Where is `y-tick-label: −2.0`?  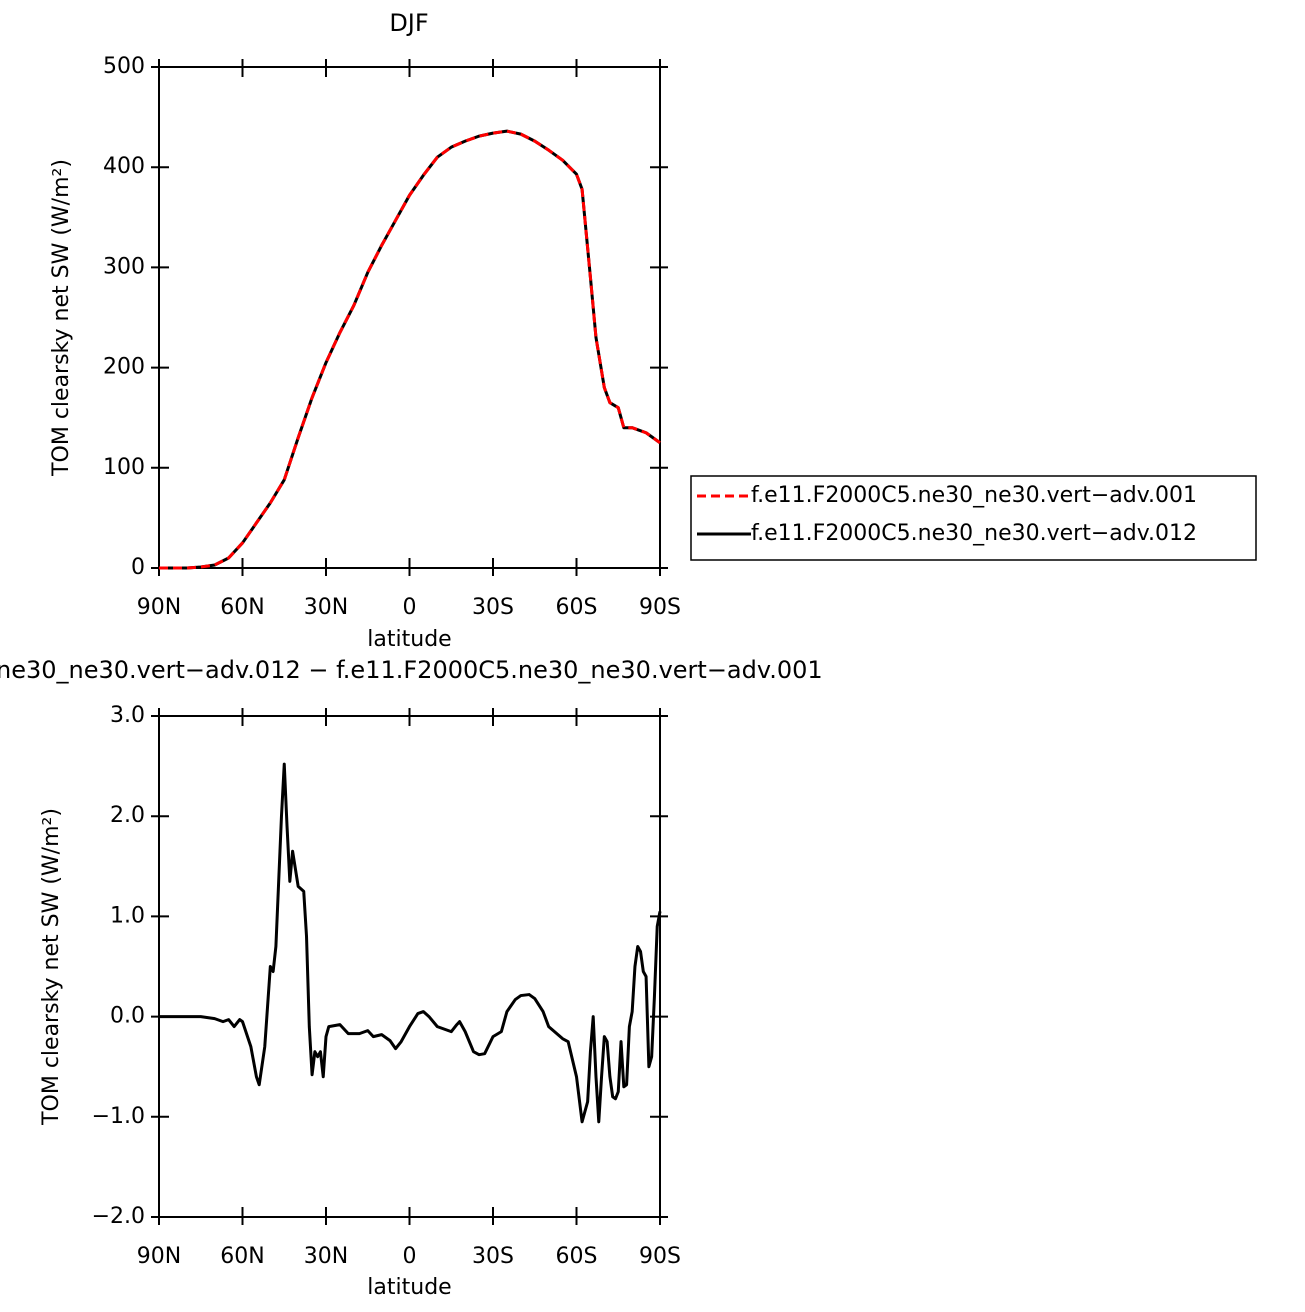 y-tick-label: −2.0 is located at coordinates (118, 1216).